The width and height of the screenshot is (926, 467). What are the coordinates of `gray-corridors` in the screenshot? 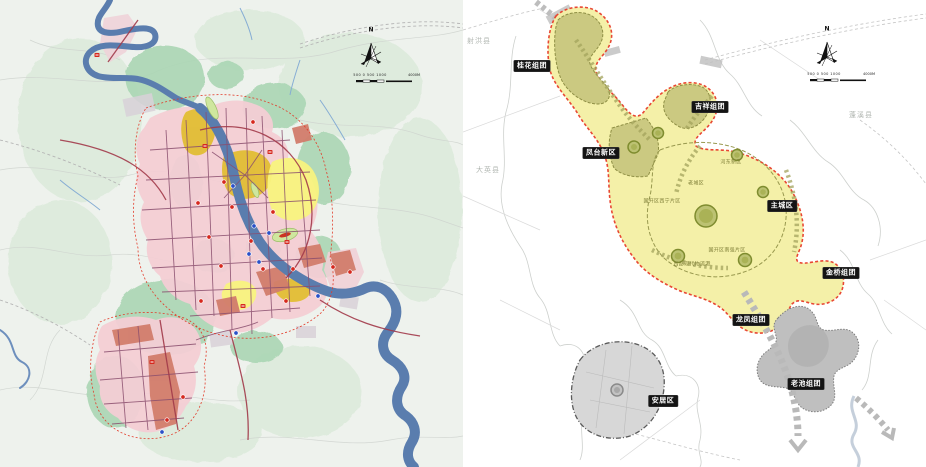 It's located at (818, 372).